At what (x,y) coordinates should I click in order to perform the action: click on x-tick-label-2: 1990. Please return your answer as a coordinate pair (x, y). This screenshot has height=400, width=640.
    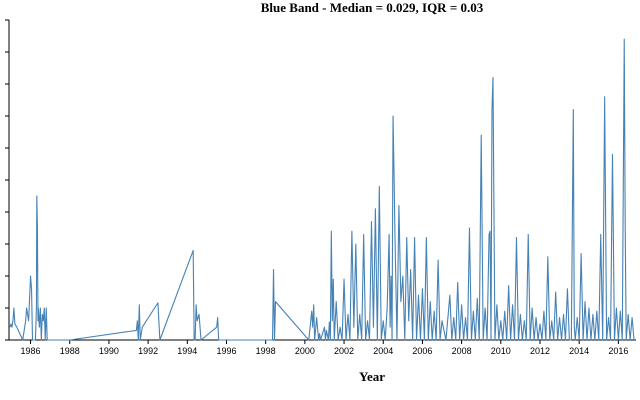
    Looking at the image, I should click on (109, 351).